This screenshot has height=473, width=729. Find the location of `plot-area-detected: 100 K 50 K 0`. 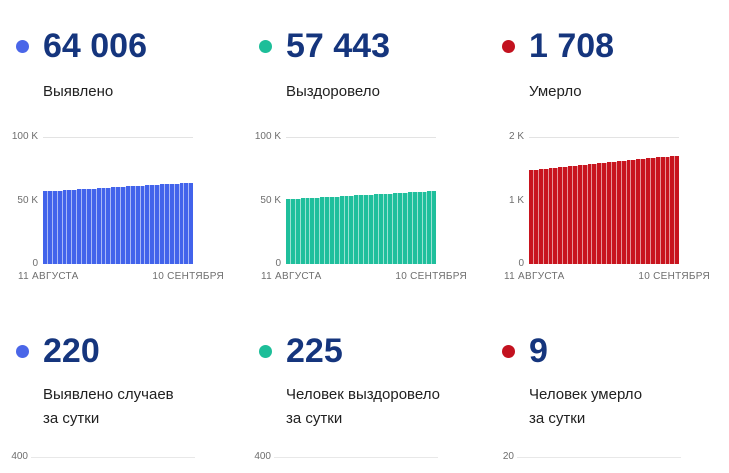

plot-area-detected: 100 K 50 K 0 is located at coordinates (103, 200).